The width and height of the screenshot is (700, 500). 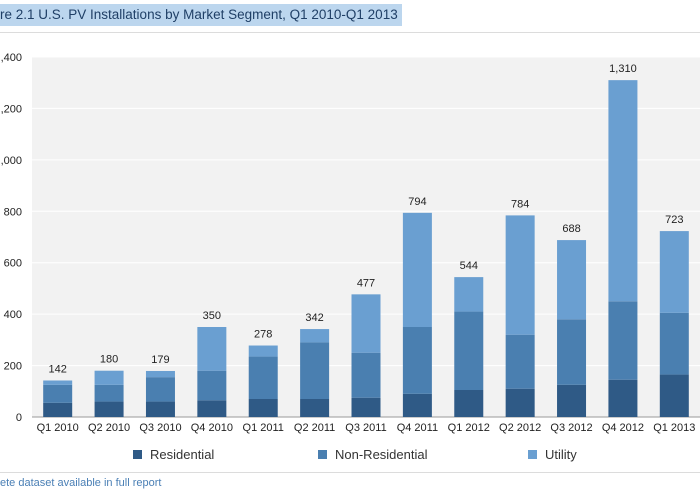 What do you see at coordinates (212, 316) in the screenshot?
I see `bar-total-label: 350` at bounding box center [212, 316].